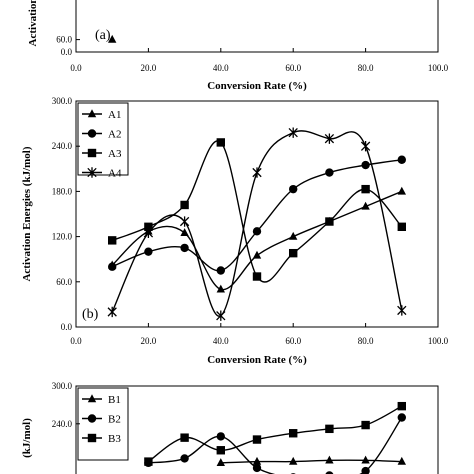 This screenshot has height=474, width=474. Describe the element at coordinates (114, 400) in the screenshot. I see `legend-label-B1: B1` at that location.